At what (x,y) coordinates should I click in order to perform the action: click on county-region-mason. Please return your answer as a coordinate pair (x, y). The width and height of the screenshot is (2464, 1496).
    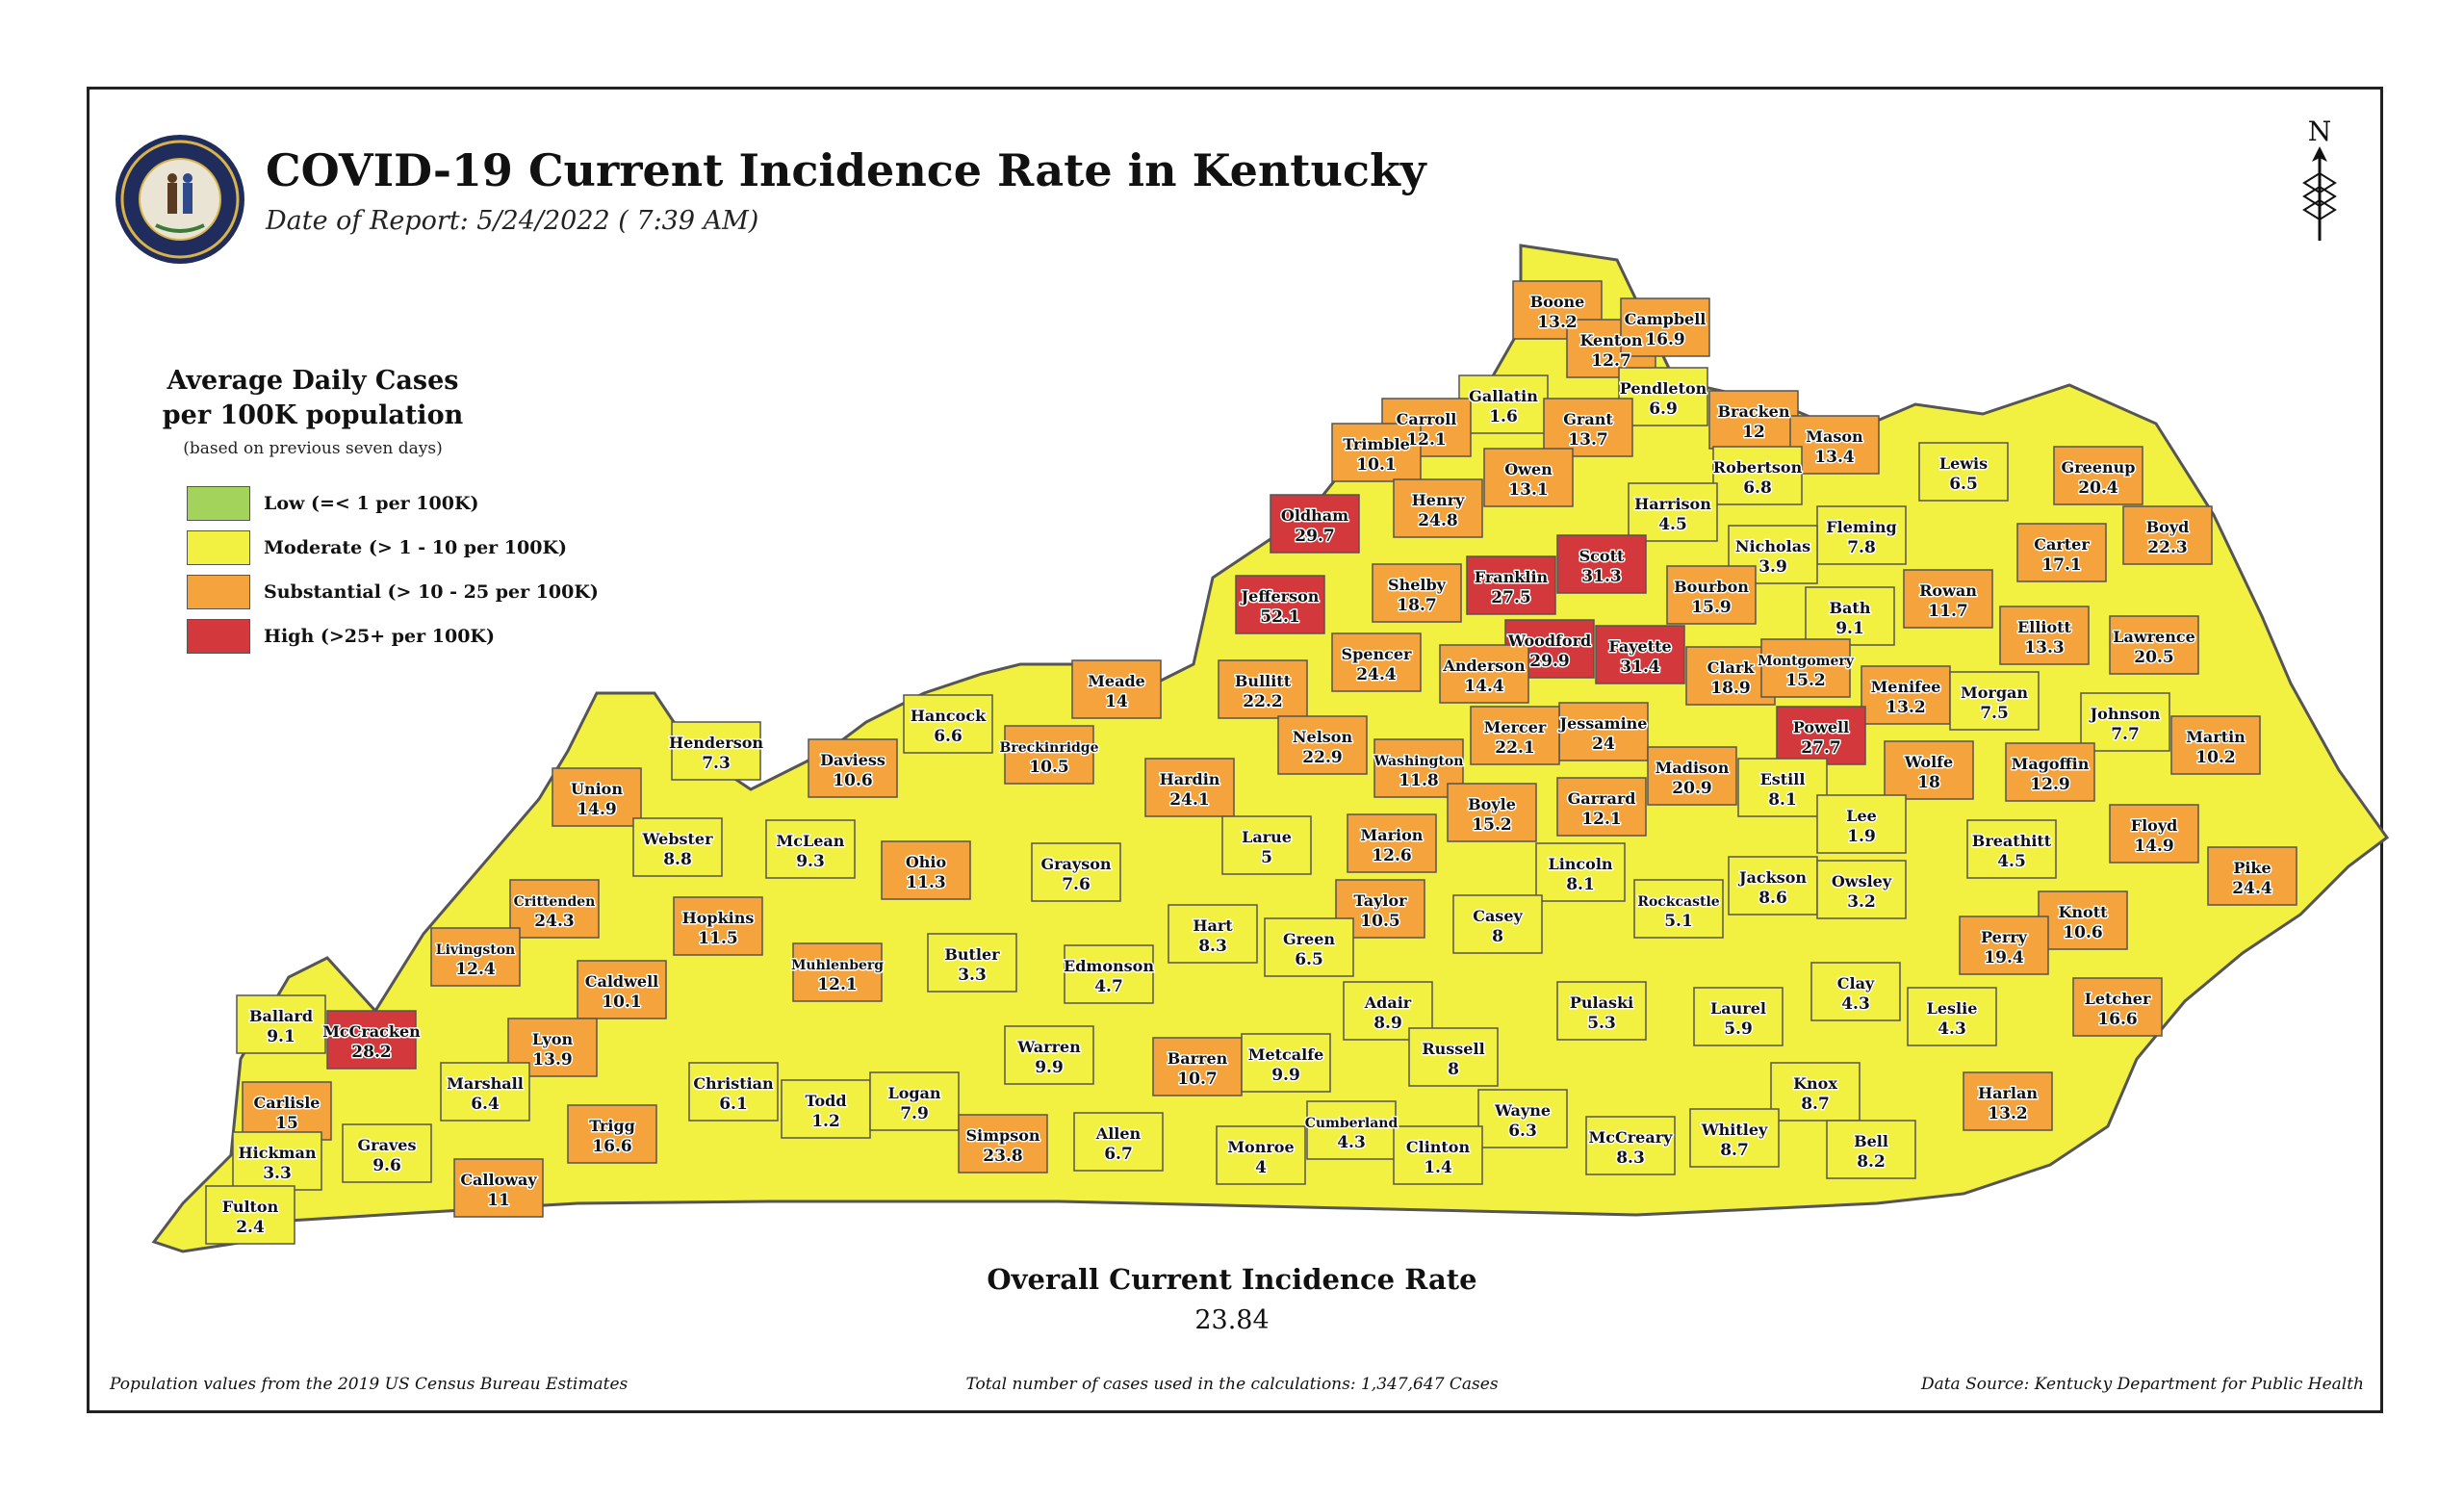
    Looking at the image, I should click on (1834, 445).